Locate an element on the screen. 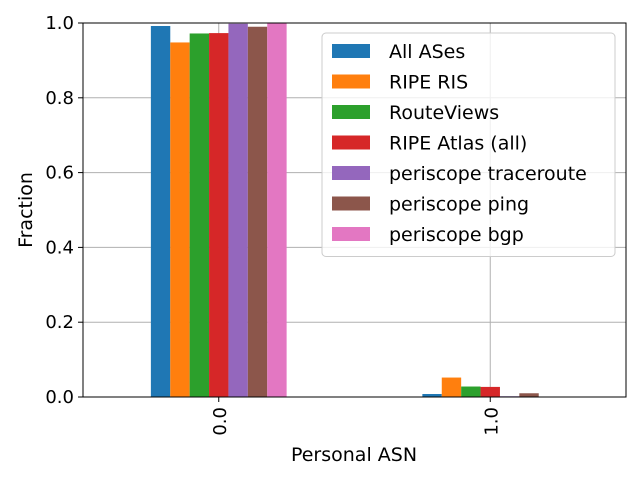 Image resolution: width=640 pixels, height=480 pixels. legend-label: All ASes is located at coordinates (427, 52).